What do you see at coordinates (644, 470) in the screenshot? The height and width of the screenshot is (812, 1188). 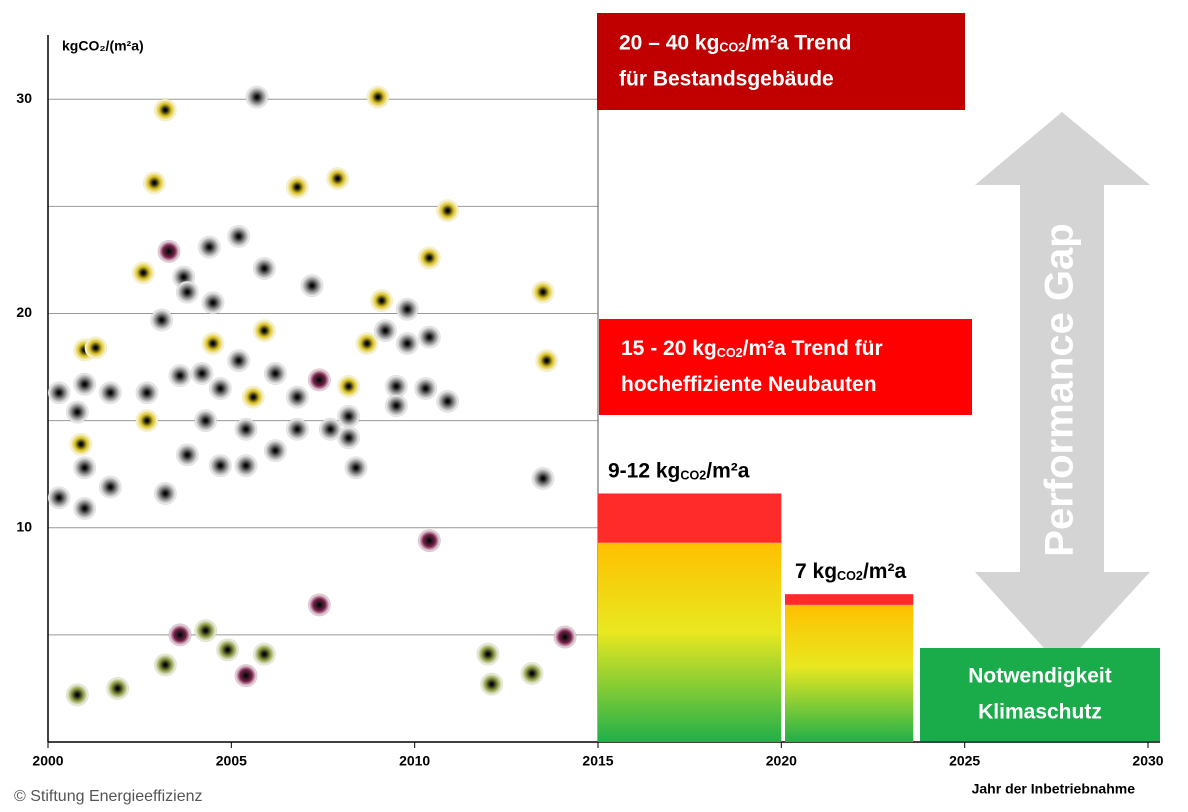 I see `bar-label-part: 9-12 kg` at bounding box center [644, 470].